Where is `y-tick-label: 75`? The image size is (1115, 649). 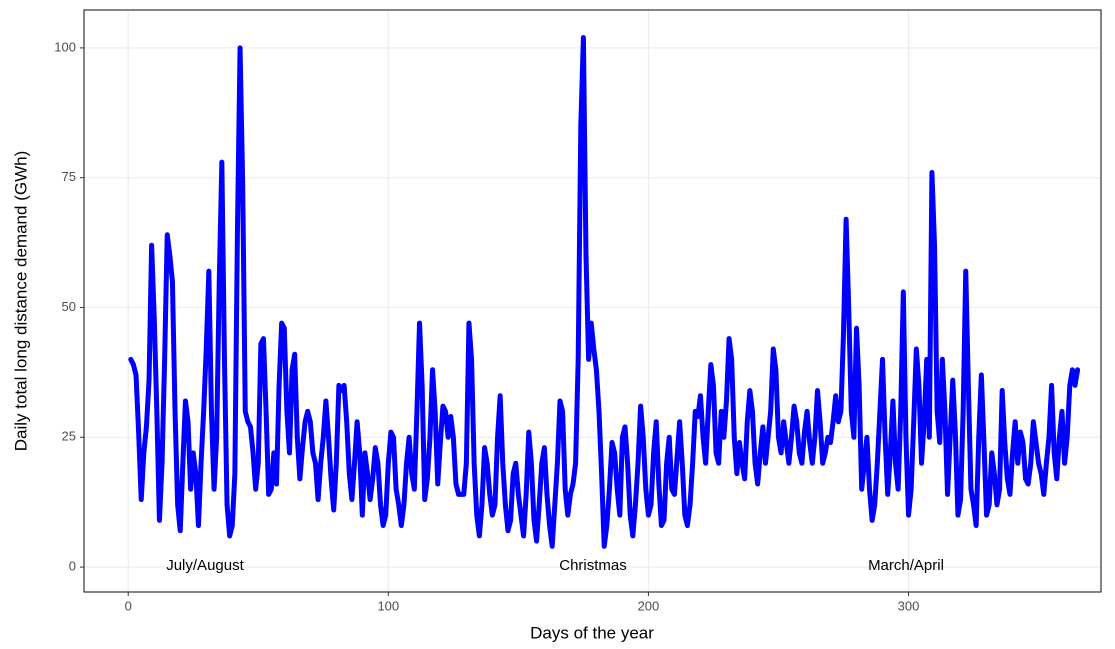 y-tick-label: 75 is located at coordinates (69, 176).